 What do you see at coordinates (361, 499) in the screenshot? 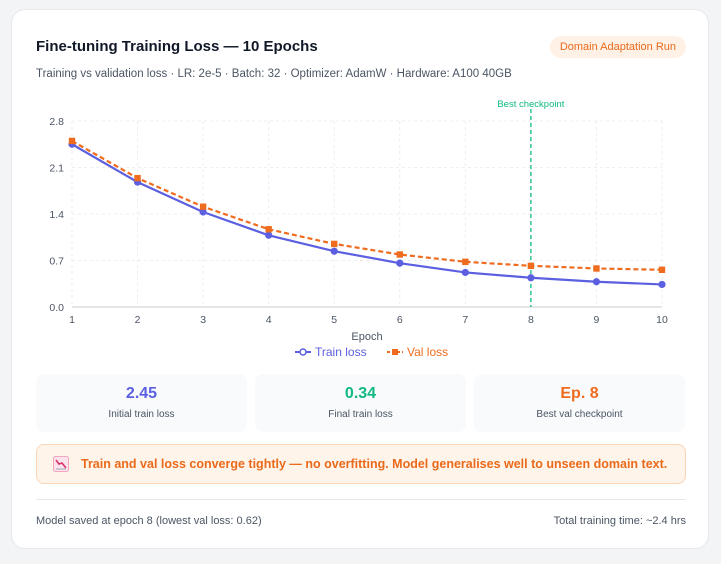
I see `divider` at bounding box center [361, 499].